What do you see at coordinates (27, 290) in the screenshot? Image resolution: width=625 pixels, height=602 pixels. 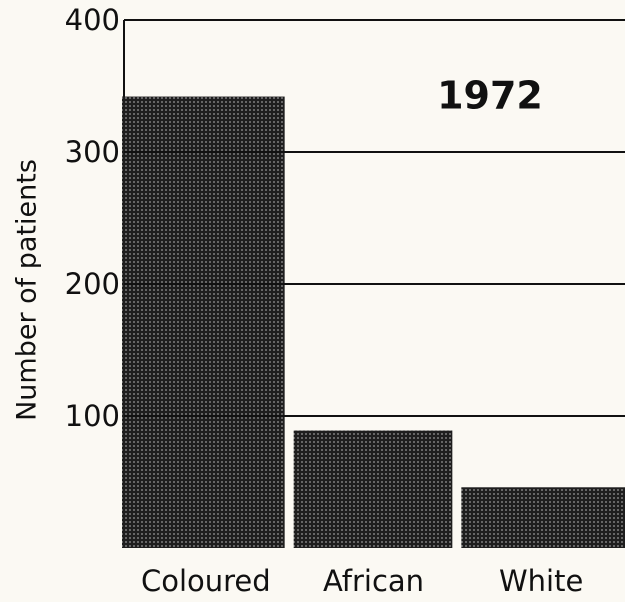 I see `y-axis-label: Number of patients` at bounding box center [27, 290].